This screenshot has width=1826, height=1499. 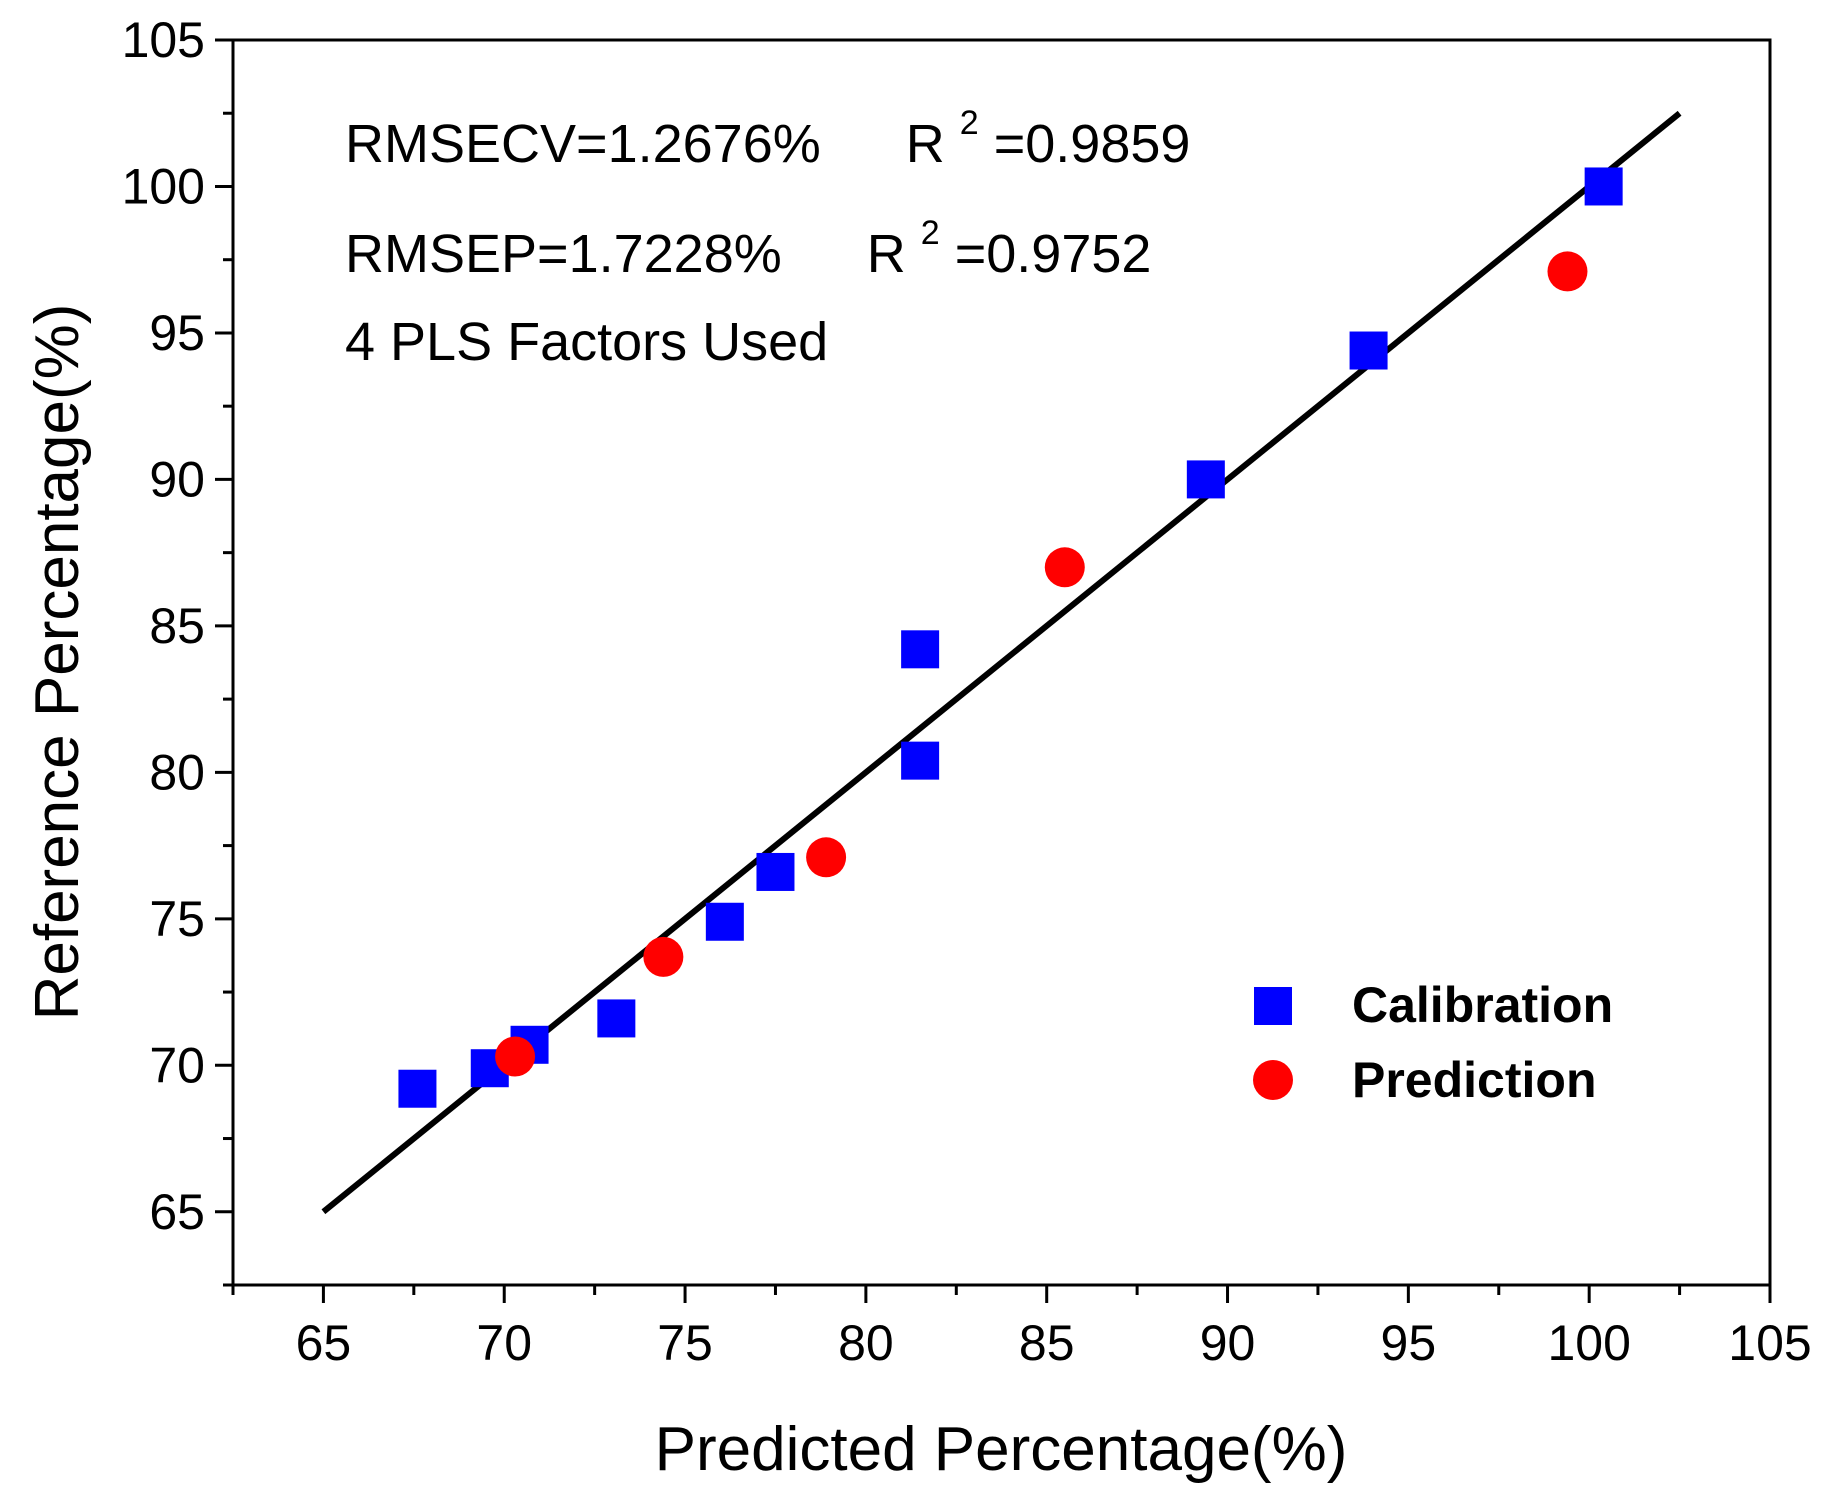 What do you see at coordinates (177, 626) in the screenshot?
I see `y-tick-label: 85` at bounding box center [177, 626].